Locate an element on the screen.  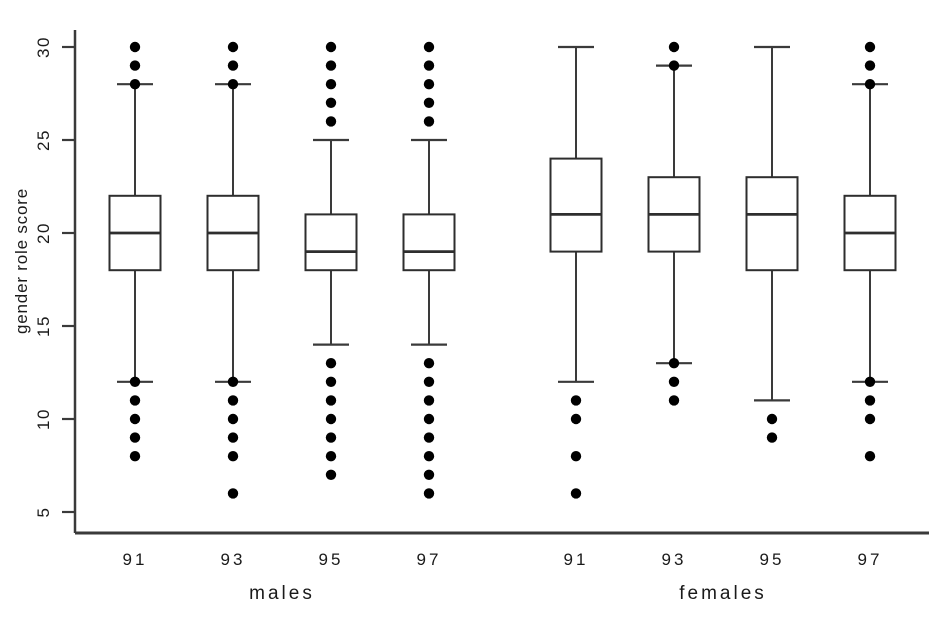
y-tick-label: 10 is located at coordinates (43, 419).